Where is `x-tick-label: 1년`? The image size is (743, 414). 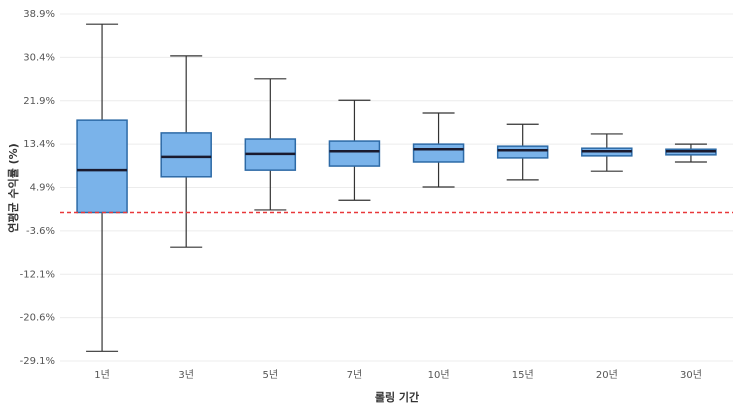
x-tick-label: 1년 is located at coordinates (102, 375).